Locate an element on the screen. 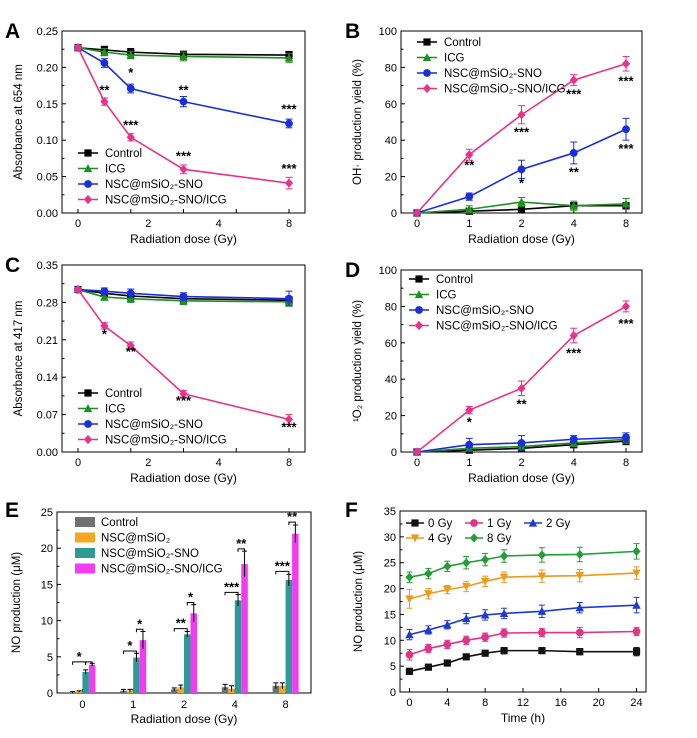  series-1-gy is located at coordinates (523, 643).